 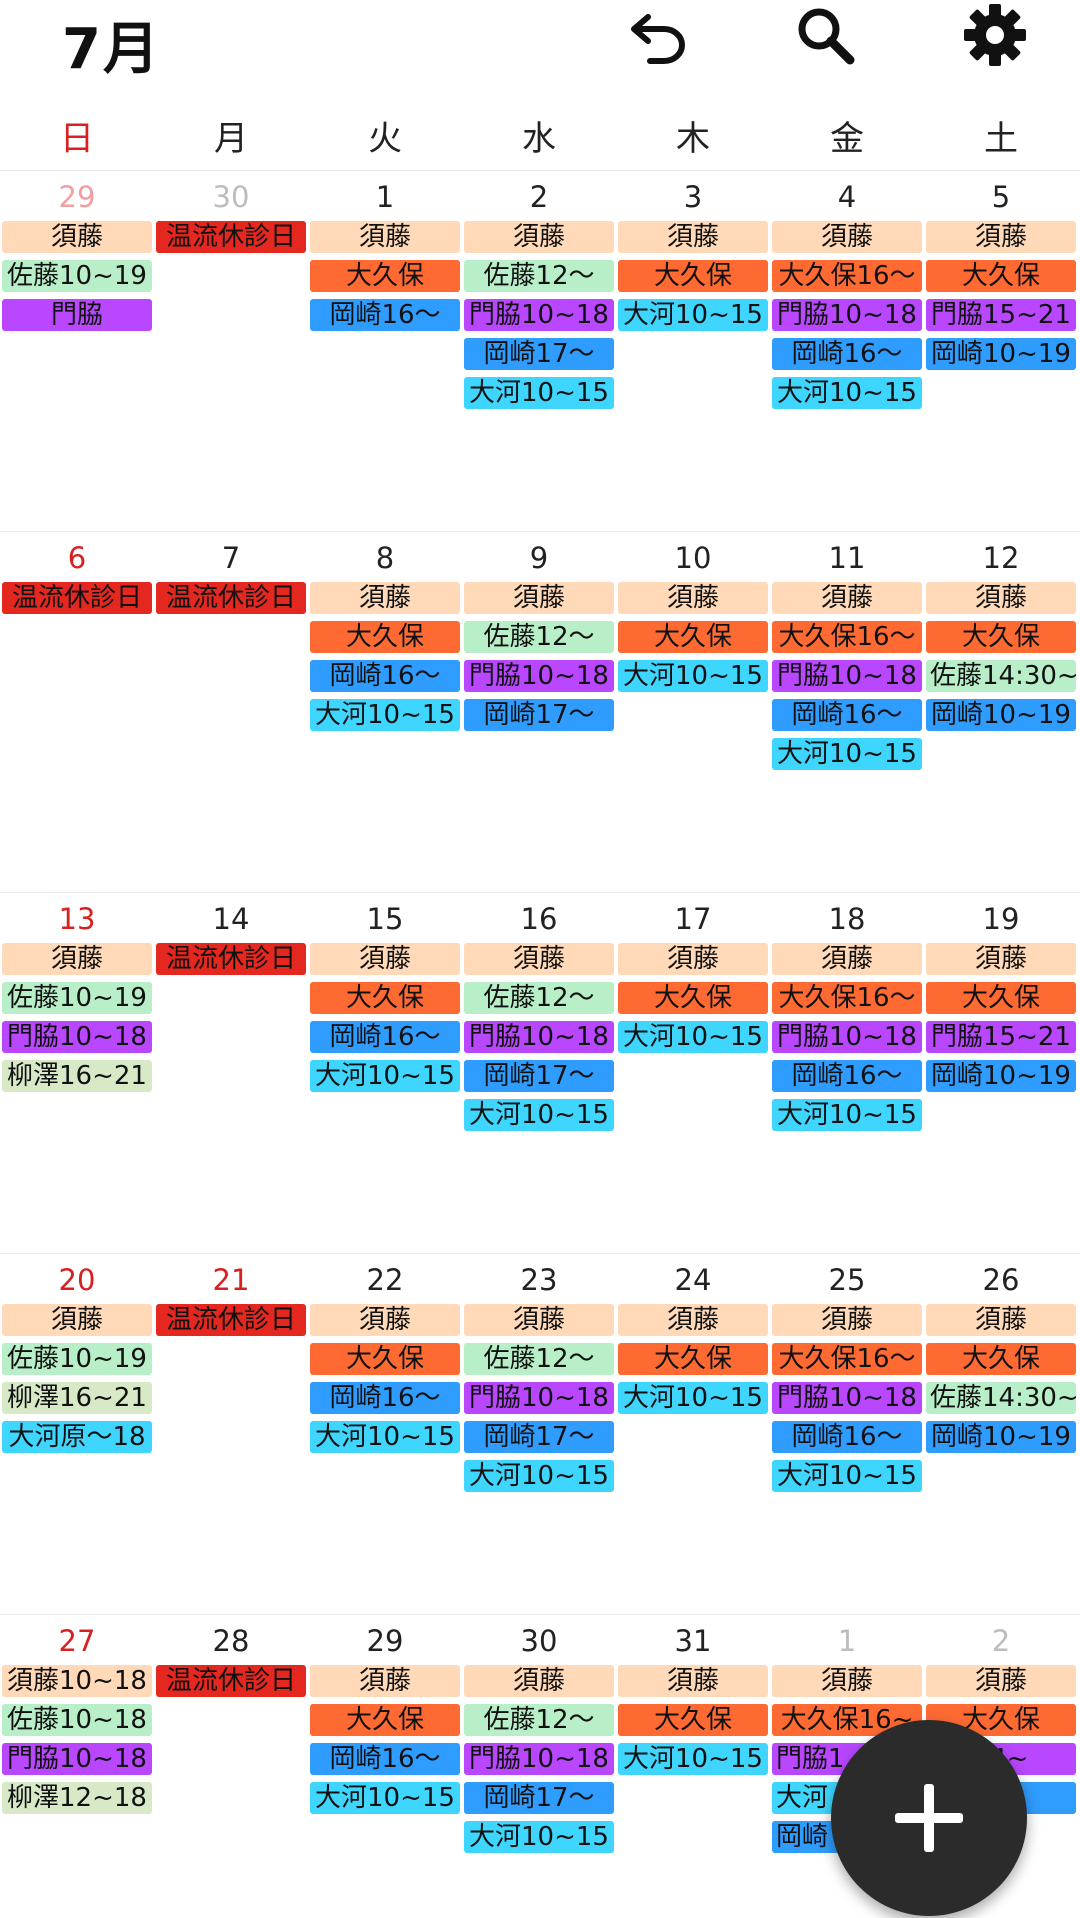 I want to click on day-cell: 25 須藤 大久保16〜 門脇10~18 岡崎16〜 大河10~15, so click(x=847, y=1434).